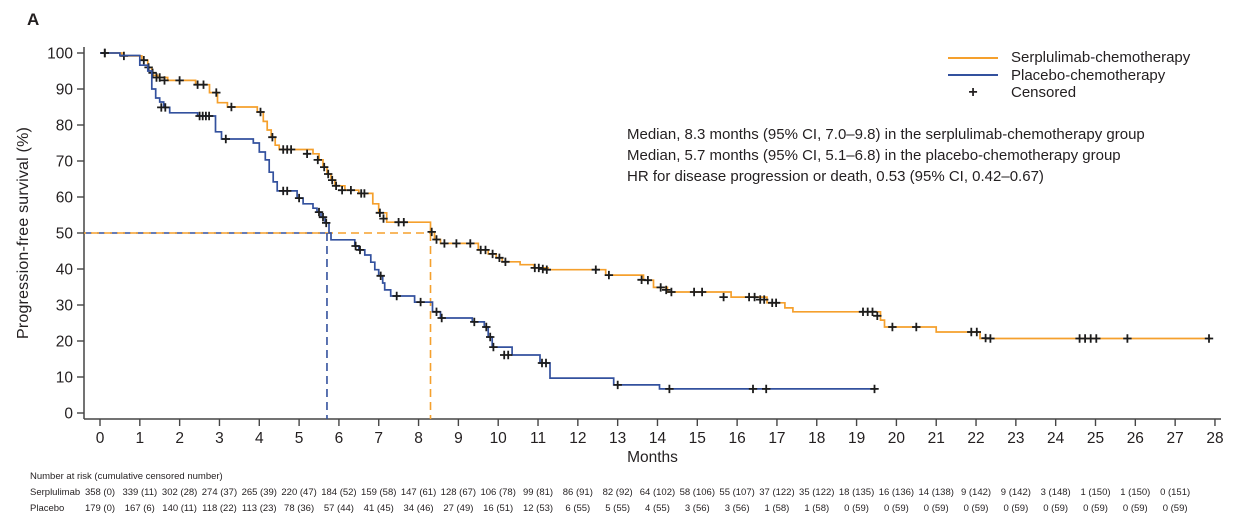 The image size is (1257, 528). Describe the element at coordinates (1088, 75) in the screenshot. I see `legend-label: Placebo-chemotherapy` at that location.